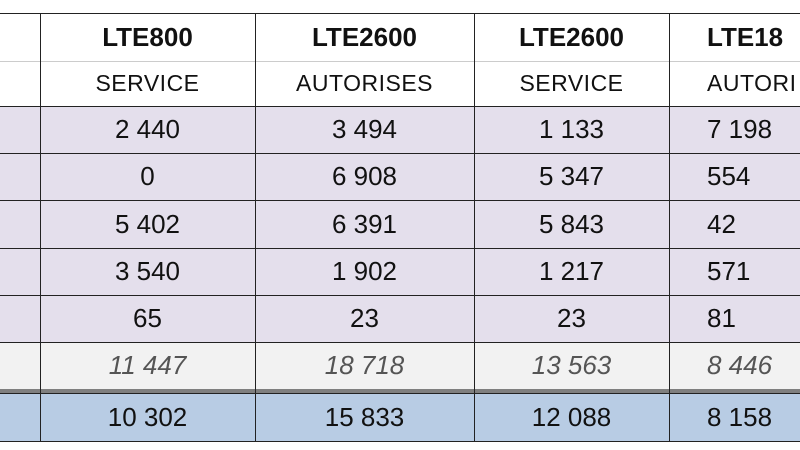  I want to click on table-cell: 571, so click(734, 271).